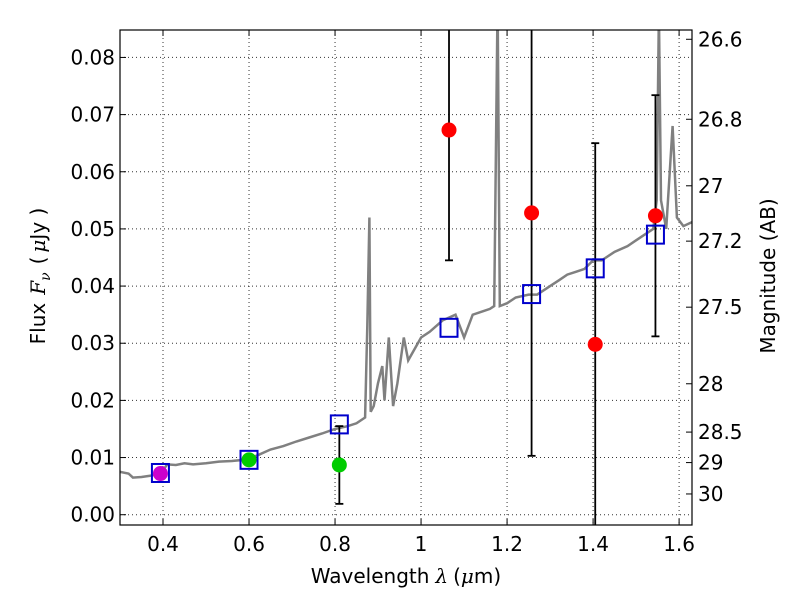 This screenshot has height=600, width=800. I want to click on mag-tick-label: 26.6, so click(720, 39).